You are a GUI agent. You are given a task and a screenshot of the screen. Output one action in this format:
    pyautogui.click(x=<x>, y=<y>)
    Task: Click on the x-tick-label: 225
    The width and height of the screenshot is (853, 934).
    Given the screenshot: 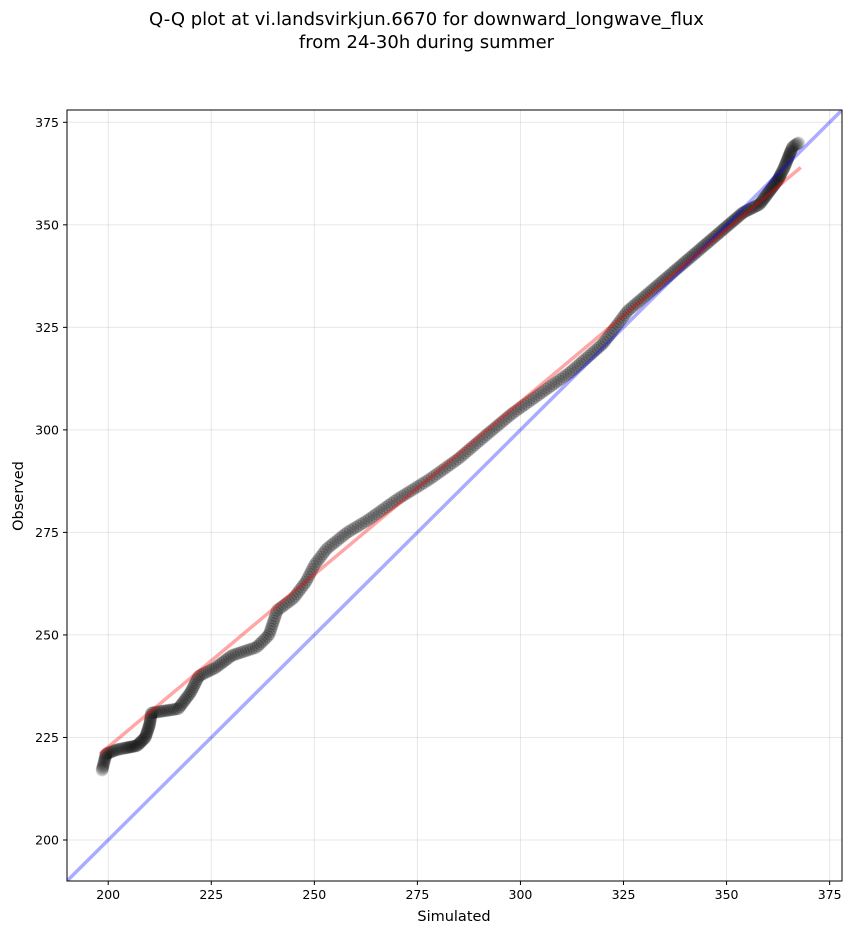 What is the action you would take?
    pyautogui.click(x=211, y=894)
    